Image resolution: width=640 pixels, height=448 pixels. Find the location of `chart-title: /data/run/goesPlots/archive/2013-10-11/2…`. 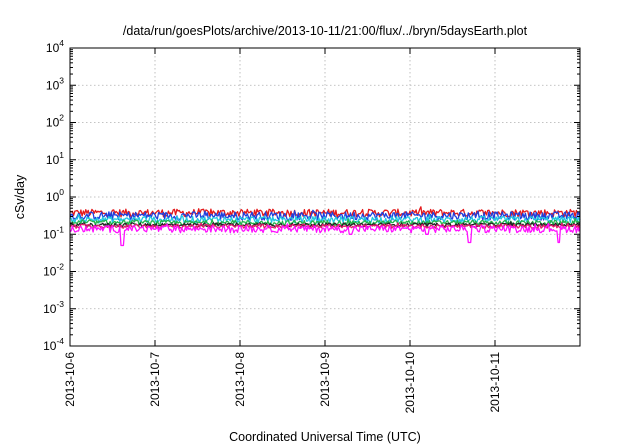

chart-title: /data/run/goesPlots/archive/2013-10-11/2… is located at coordinates (325, 31).